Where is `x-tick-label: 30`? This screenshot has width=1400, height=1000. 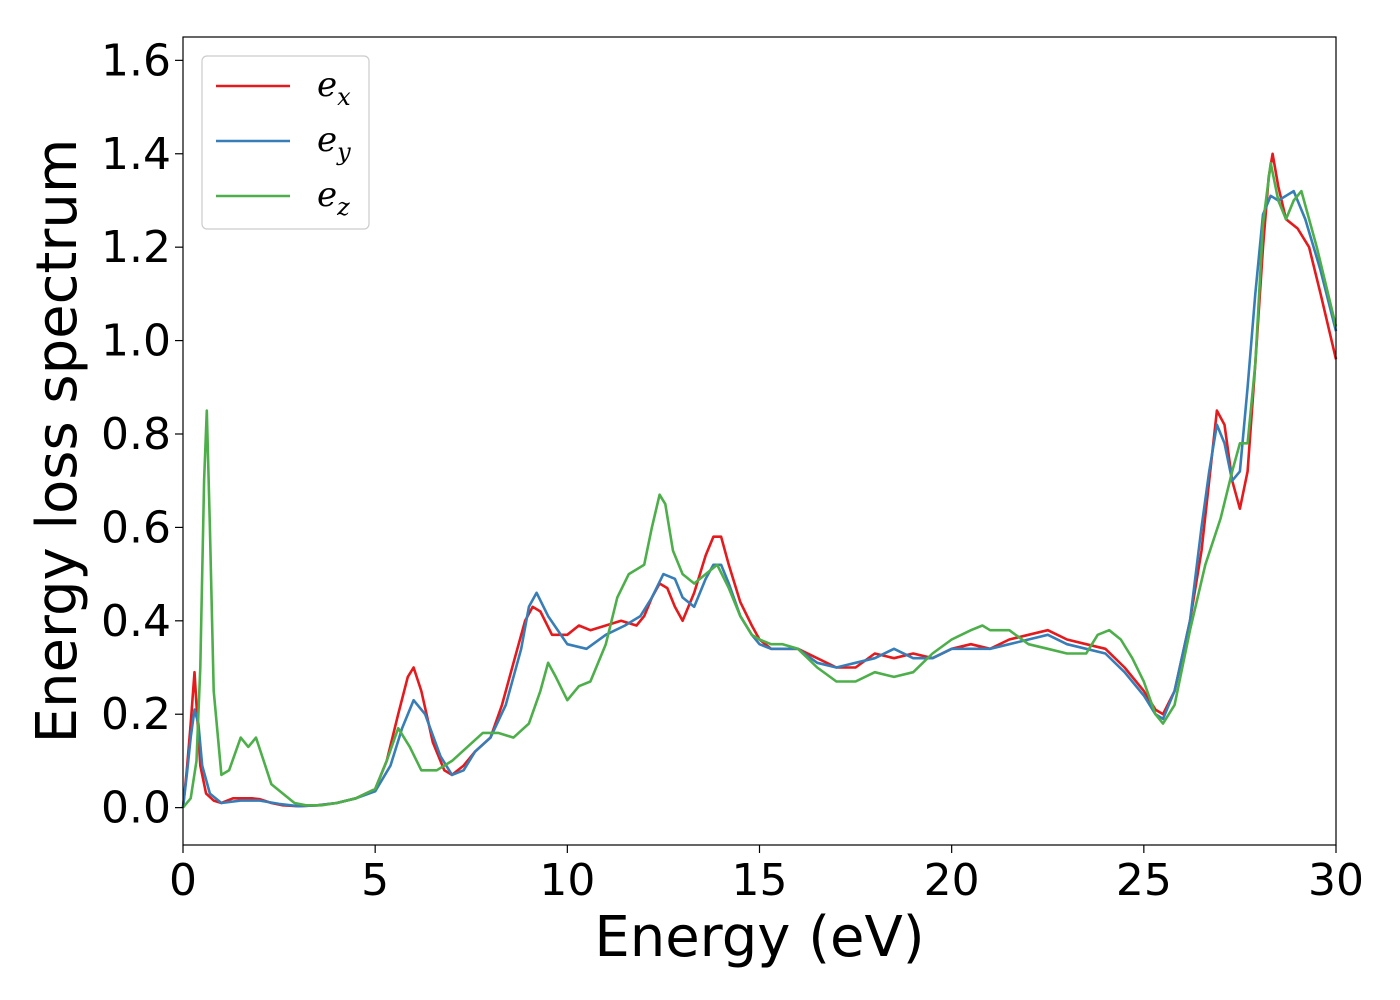
x-tick-label: 30 is located at coordinates (1336, 880).